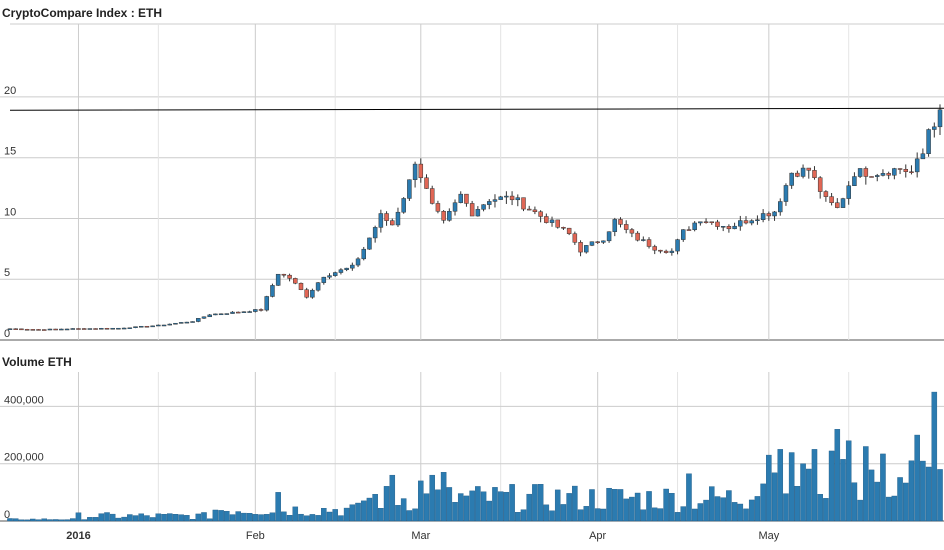  I want to click on x-tick-label: Apr, so click(597, 536).